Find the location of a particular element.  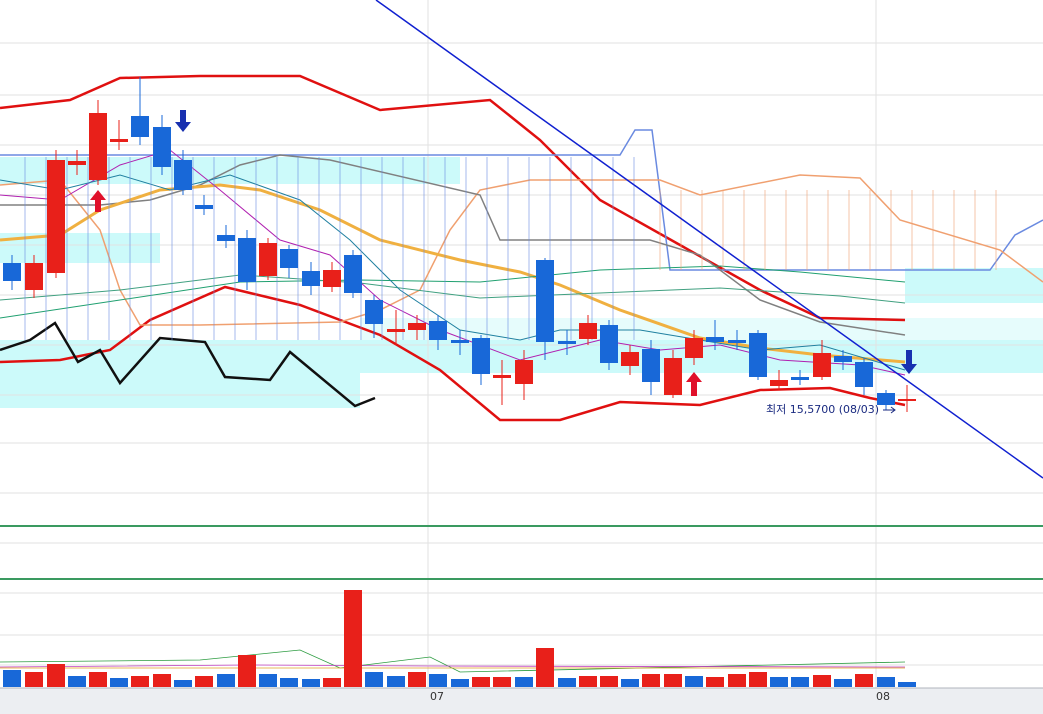

x-label: 07 is located at coordinates (437, 696).